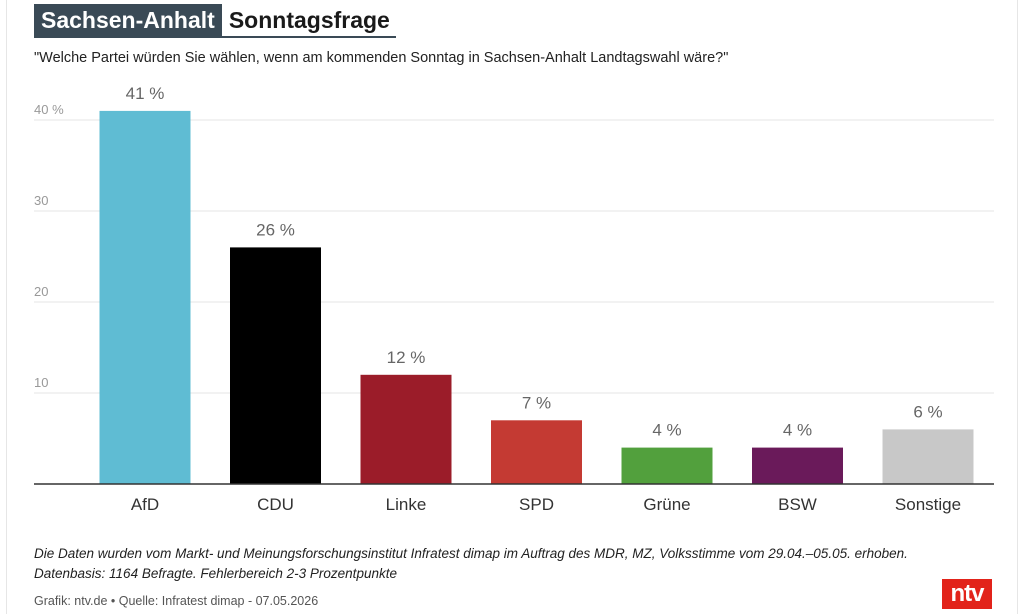 This screenshot has width=1024, height=614. Describe the element at coordinates (41, 200) in the screenshot. I see `y-tick-label: 30` at that location.